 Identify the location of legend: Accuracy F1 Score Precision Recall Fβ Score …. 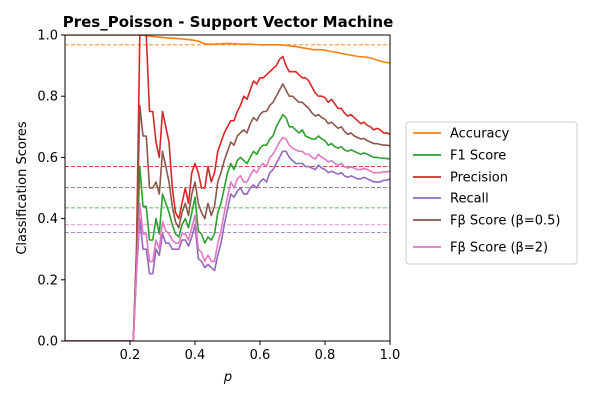
(491, 193).